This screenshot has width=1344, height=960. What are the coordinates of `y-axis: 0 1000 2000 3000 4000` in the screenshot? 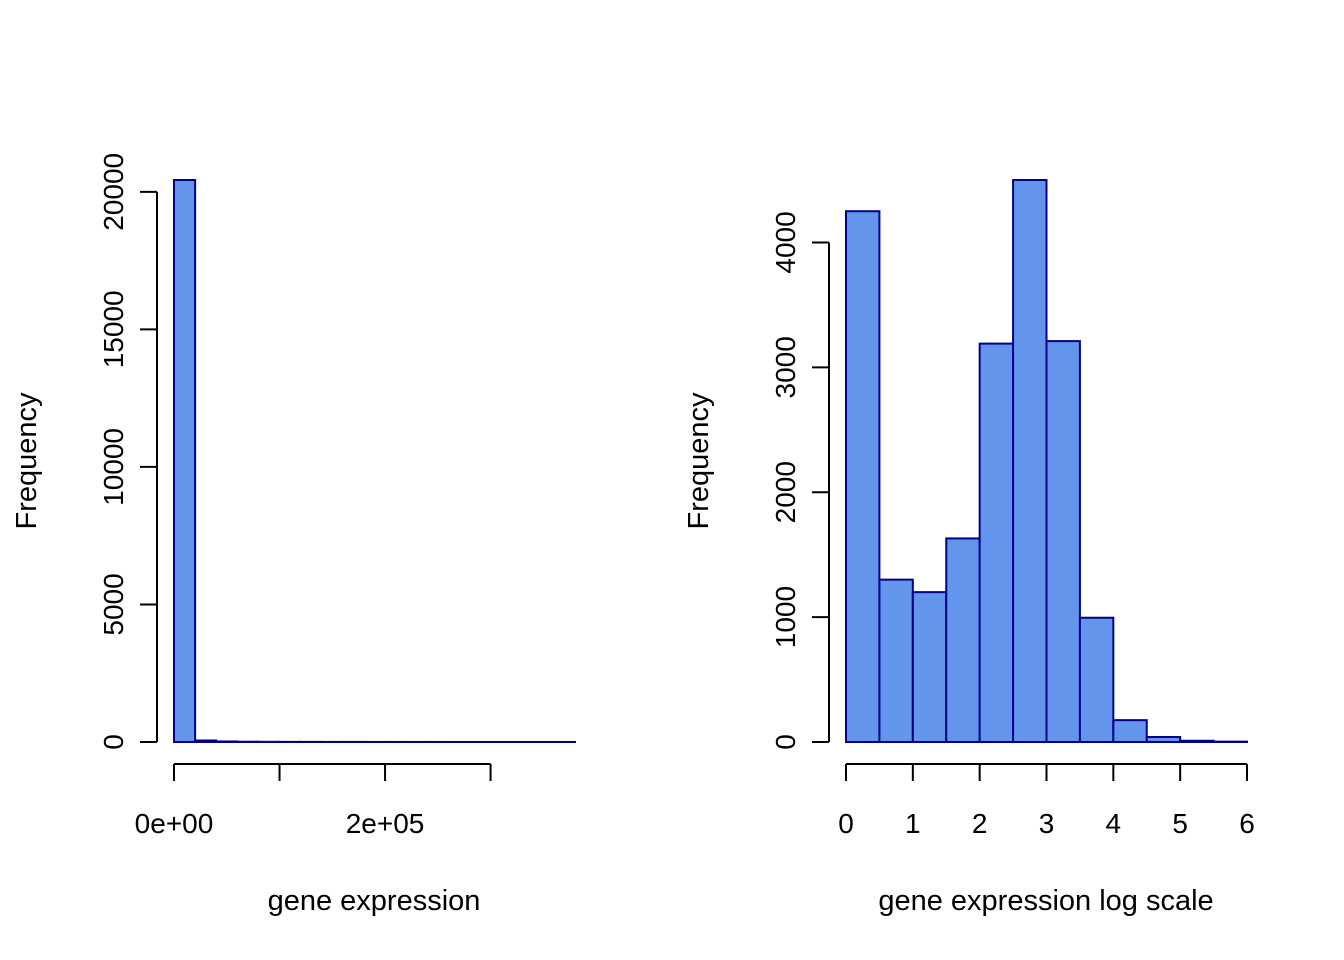 It's located at (800, 480).